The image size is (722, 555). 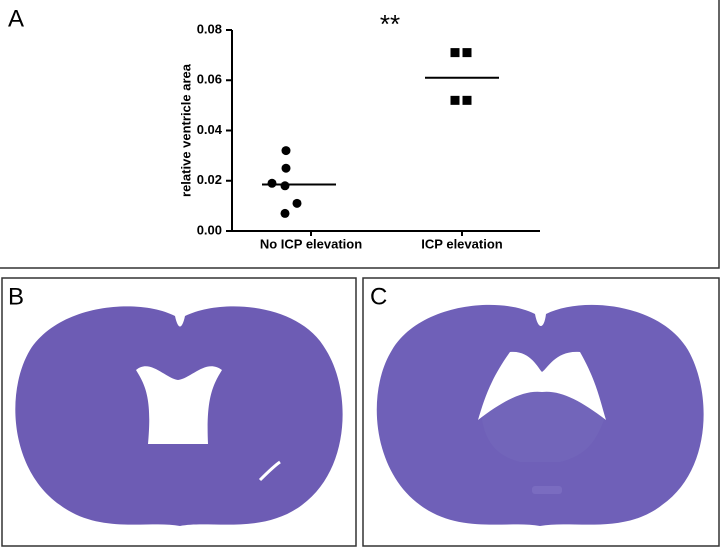 What do you see at coordinates (461, 243) in the screenshot?
I see `x-tick-label: ICP elevation` at bounding box center [461, 243].